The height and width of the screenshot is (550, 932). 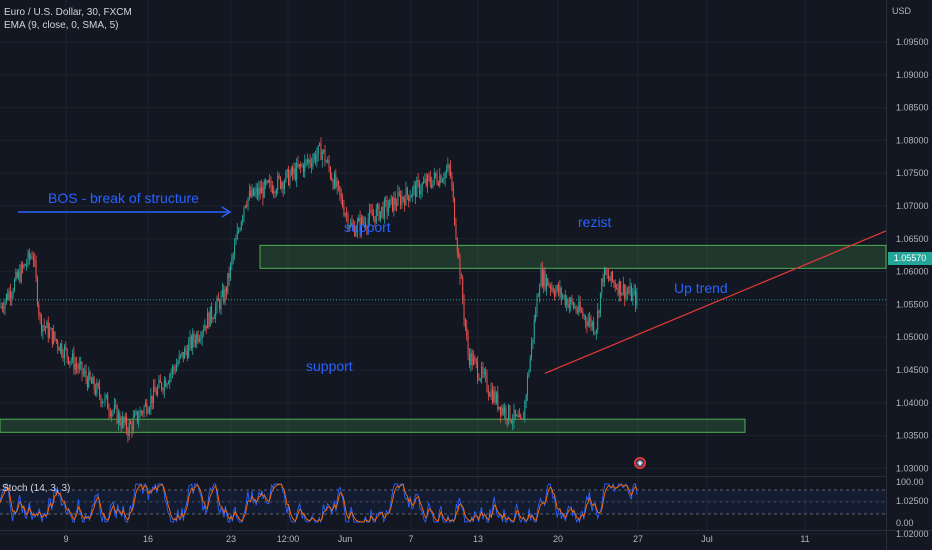 I want to click on rezist-annotation: rezist, so click(x=595, y=222).